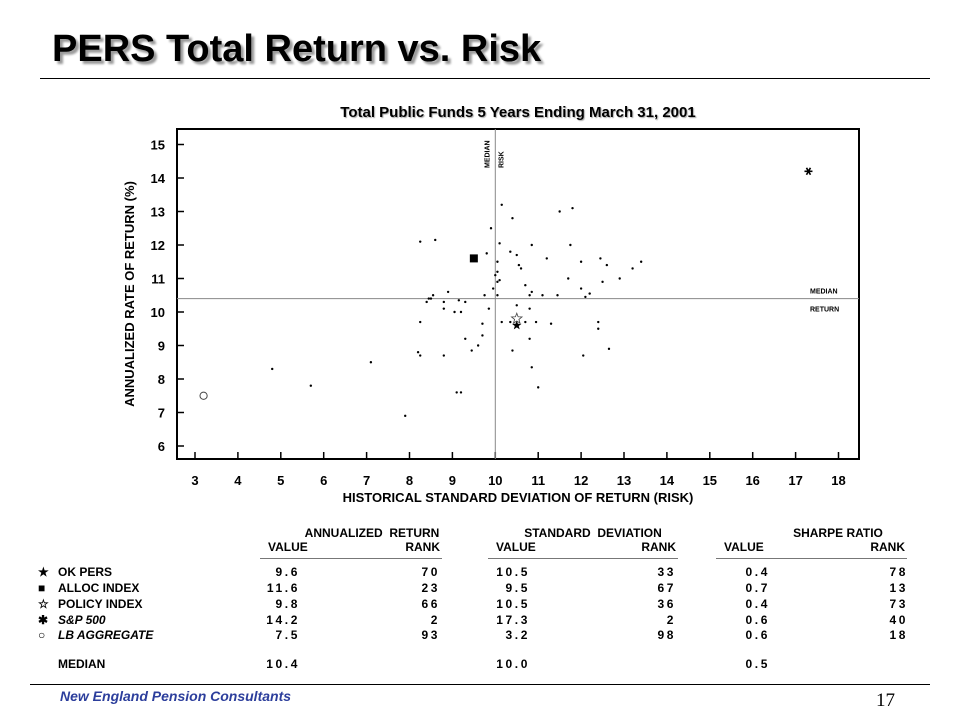 This screenshot has height=720, width=960. I want to click on y-tick-label: 15, so click(158, 145).